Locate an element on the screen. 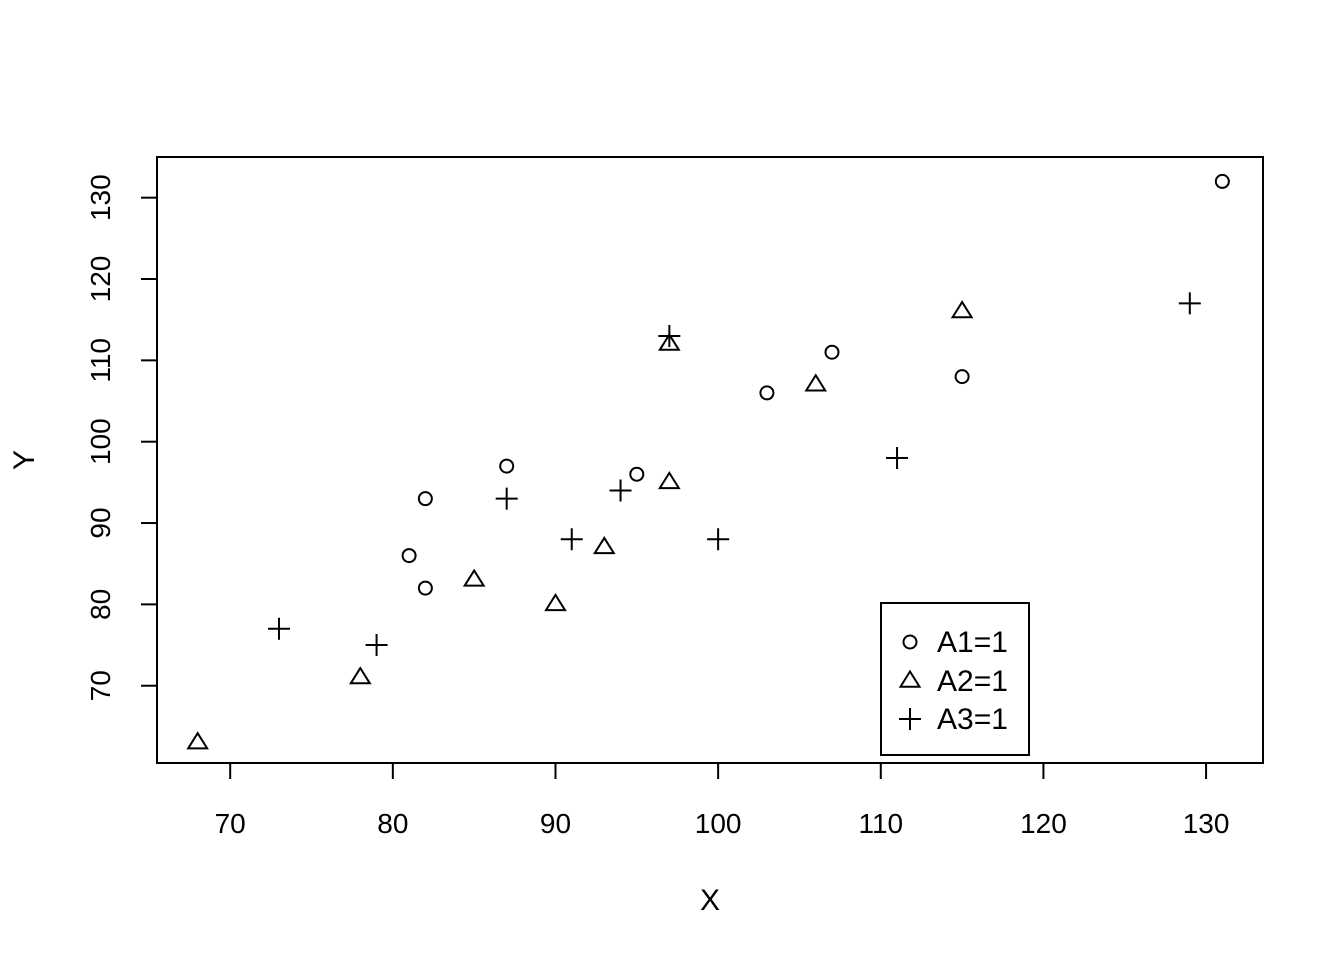 Image resolution: width=1344 pixels, height=960 pixels. y-tick-label: 130 is located at coordinates (100, 197).